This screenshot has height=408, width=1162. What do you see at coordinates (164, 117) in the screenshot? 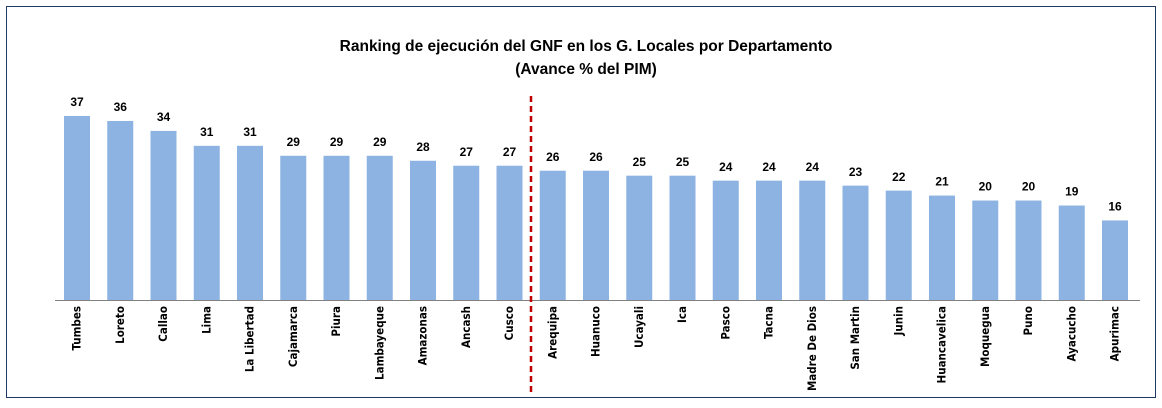
I see `value-label: 34` at bounding box center [164, 117].